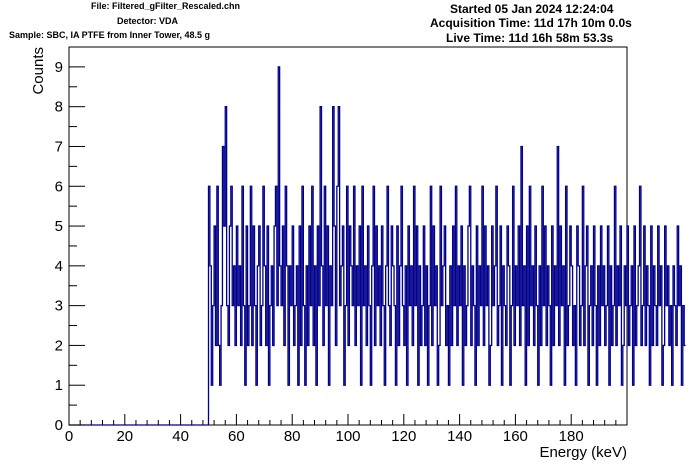 The height and width of the screenshot is (472, 696). Describe the element at coordinates (59, 146) in the screenshot. I see `y-tick-label: 7` at that location.